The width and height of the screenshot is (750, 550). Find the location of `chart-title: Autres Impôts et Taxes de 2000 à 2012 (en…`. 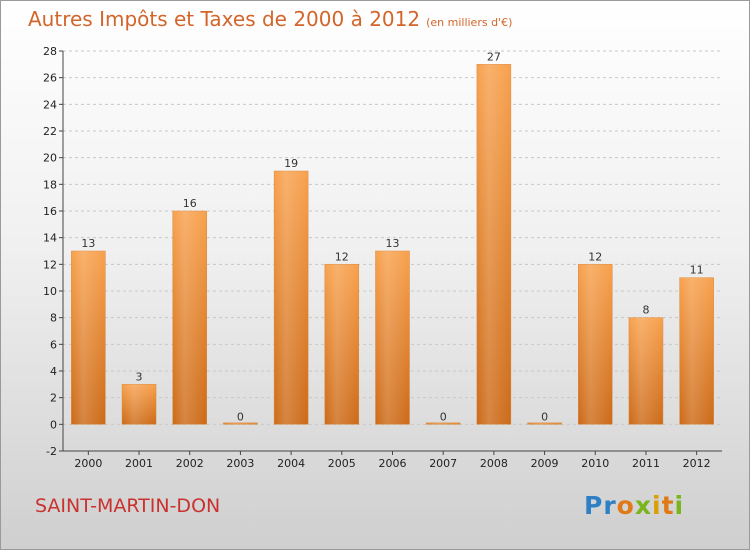

chart-title: Autres Impôts et Taxes de 2000 à 2012 (en… is located at coordinates (270, 19).